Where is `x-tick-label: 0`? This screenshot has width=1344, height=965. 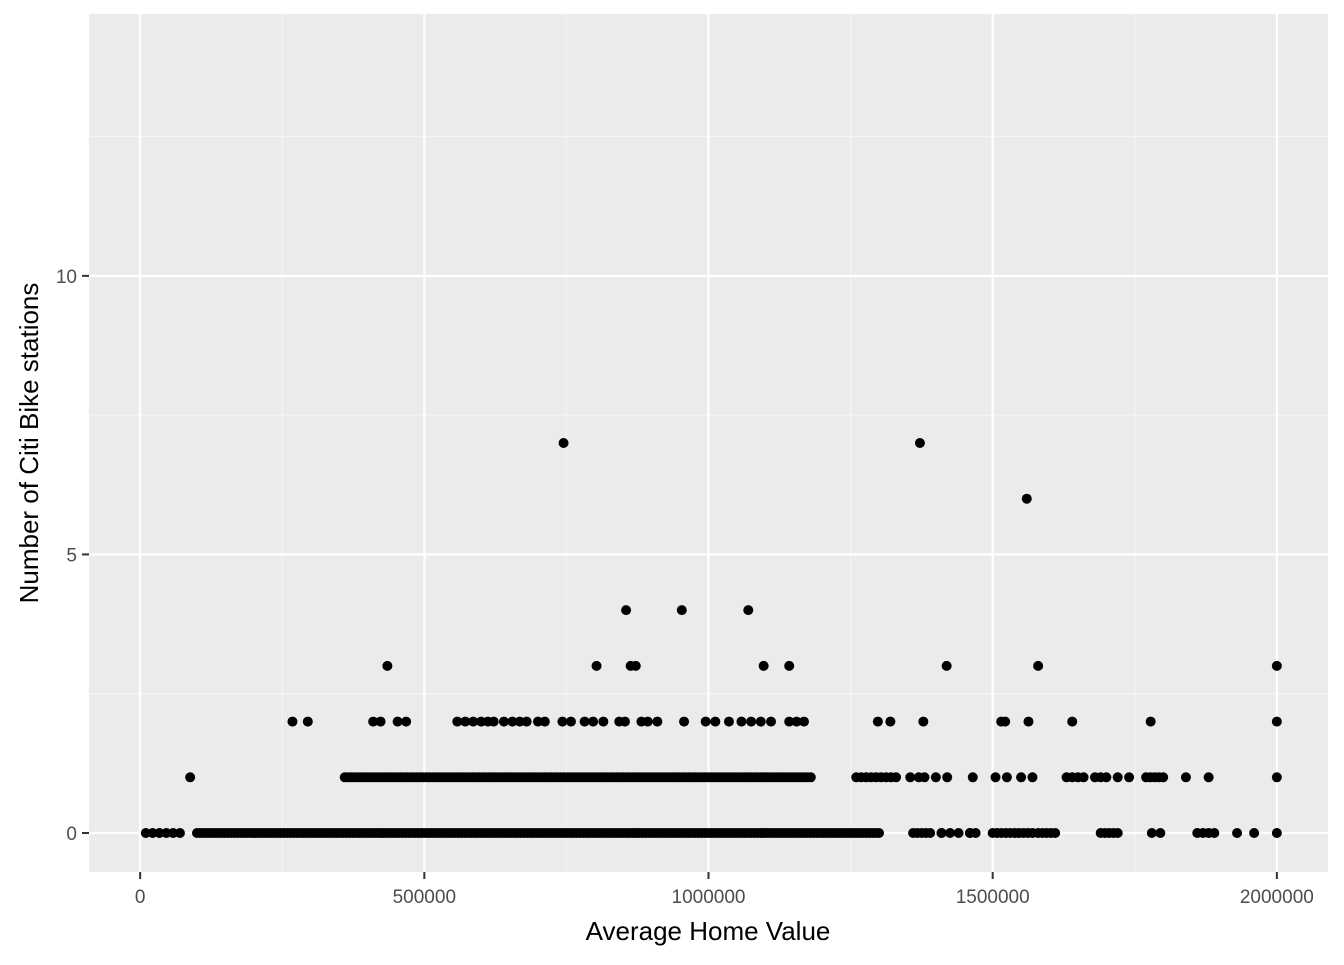
x-tick-label: 0 is located at coordinates (140, 897).